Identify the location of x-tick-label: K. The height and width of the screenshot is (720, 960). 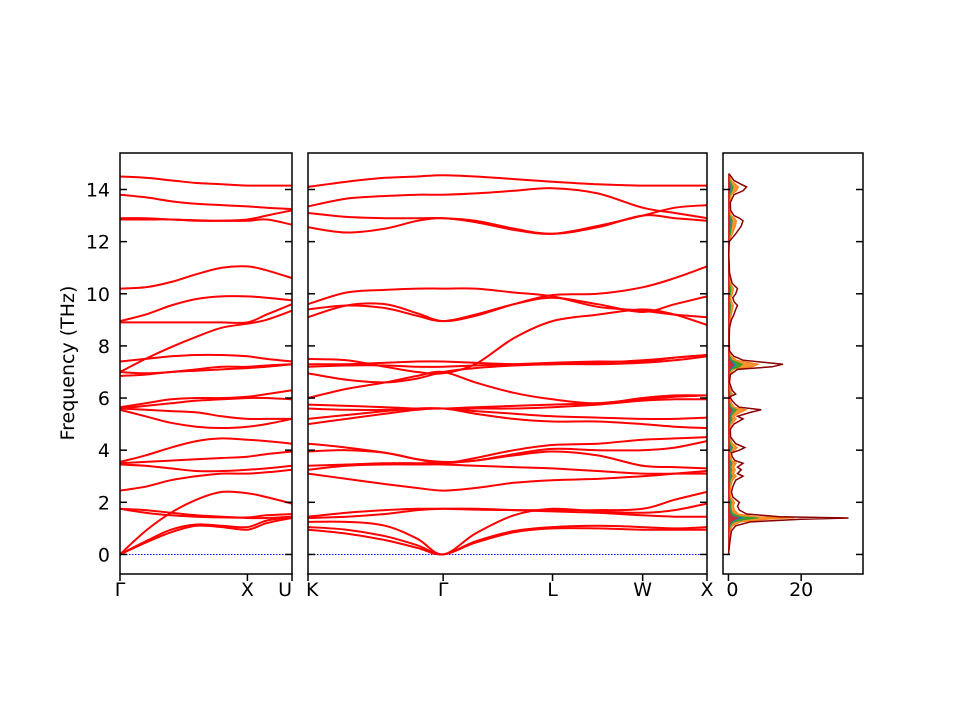
(312, 590).